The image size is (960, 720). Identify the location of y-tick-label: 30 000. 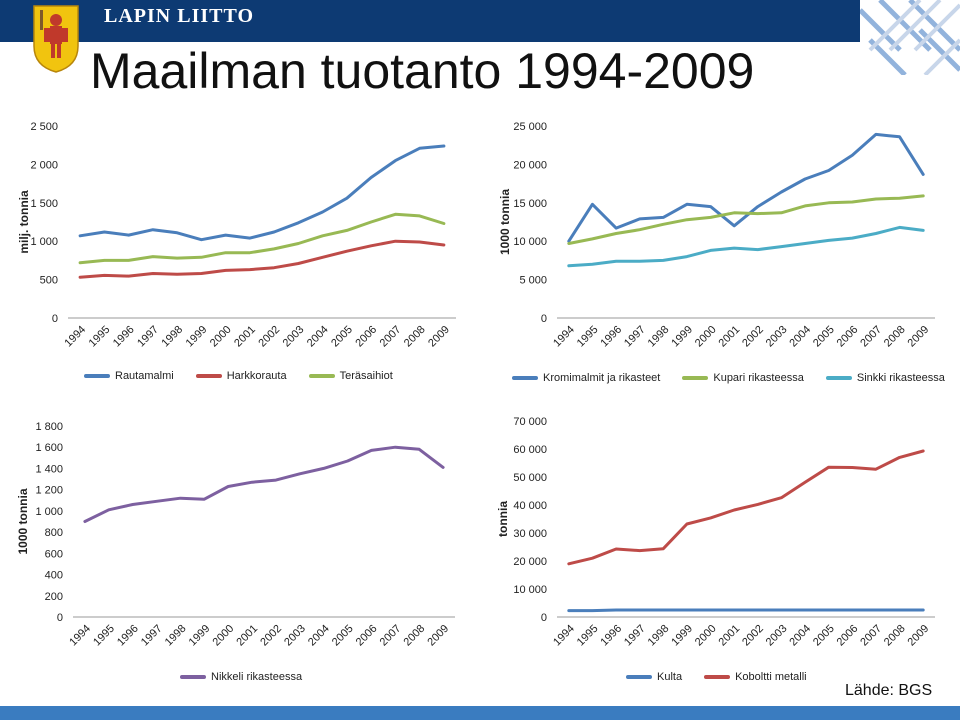
(530, 534).